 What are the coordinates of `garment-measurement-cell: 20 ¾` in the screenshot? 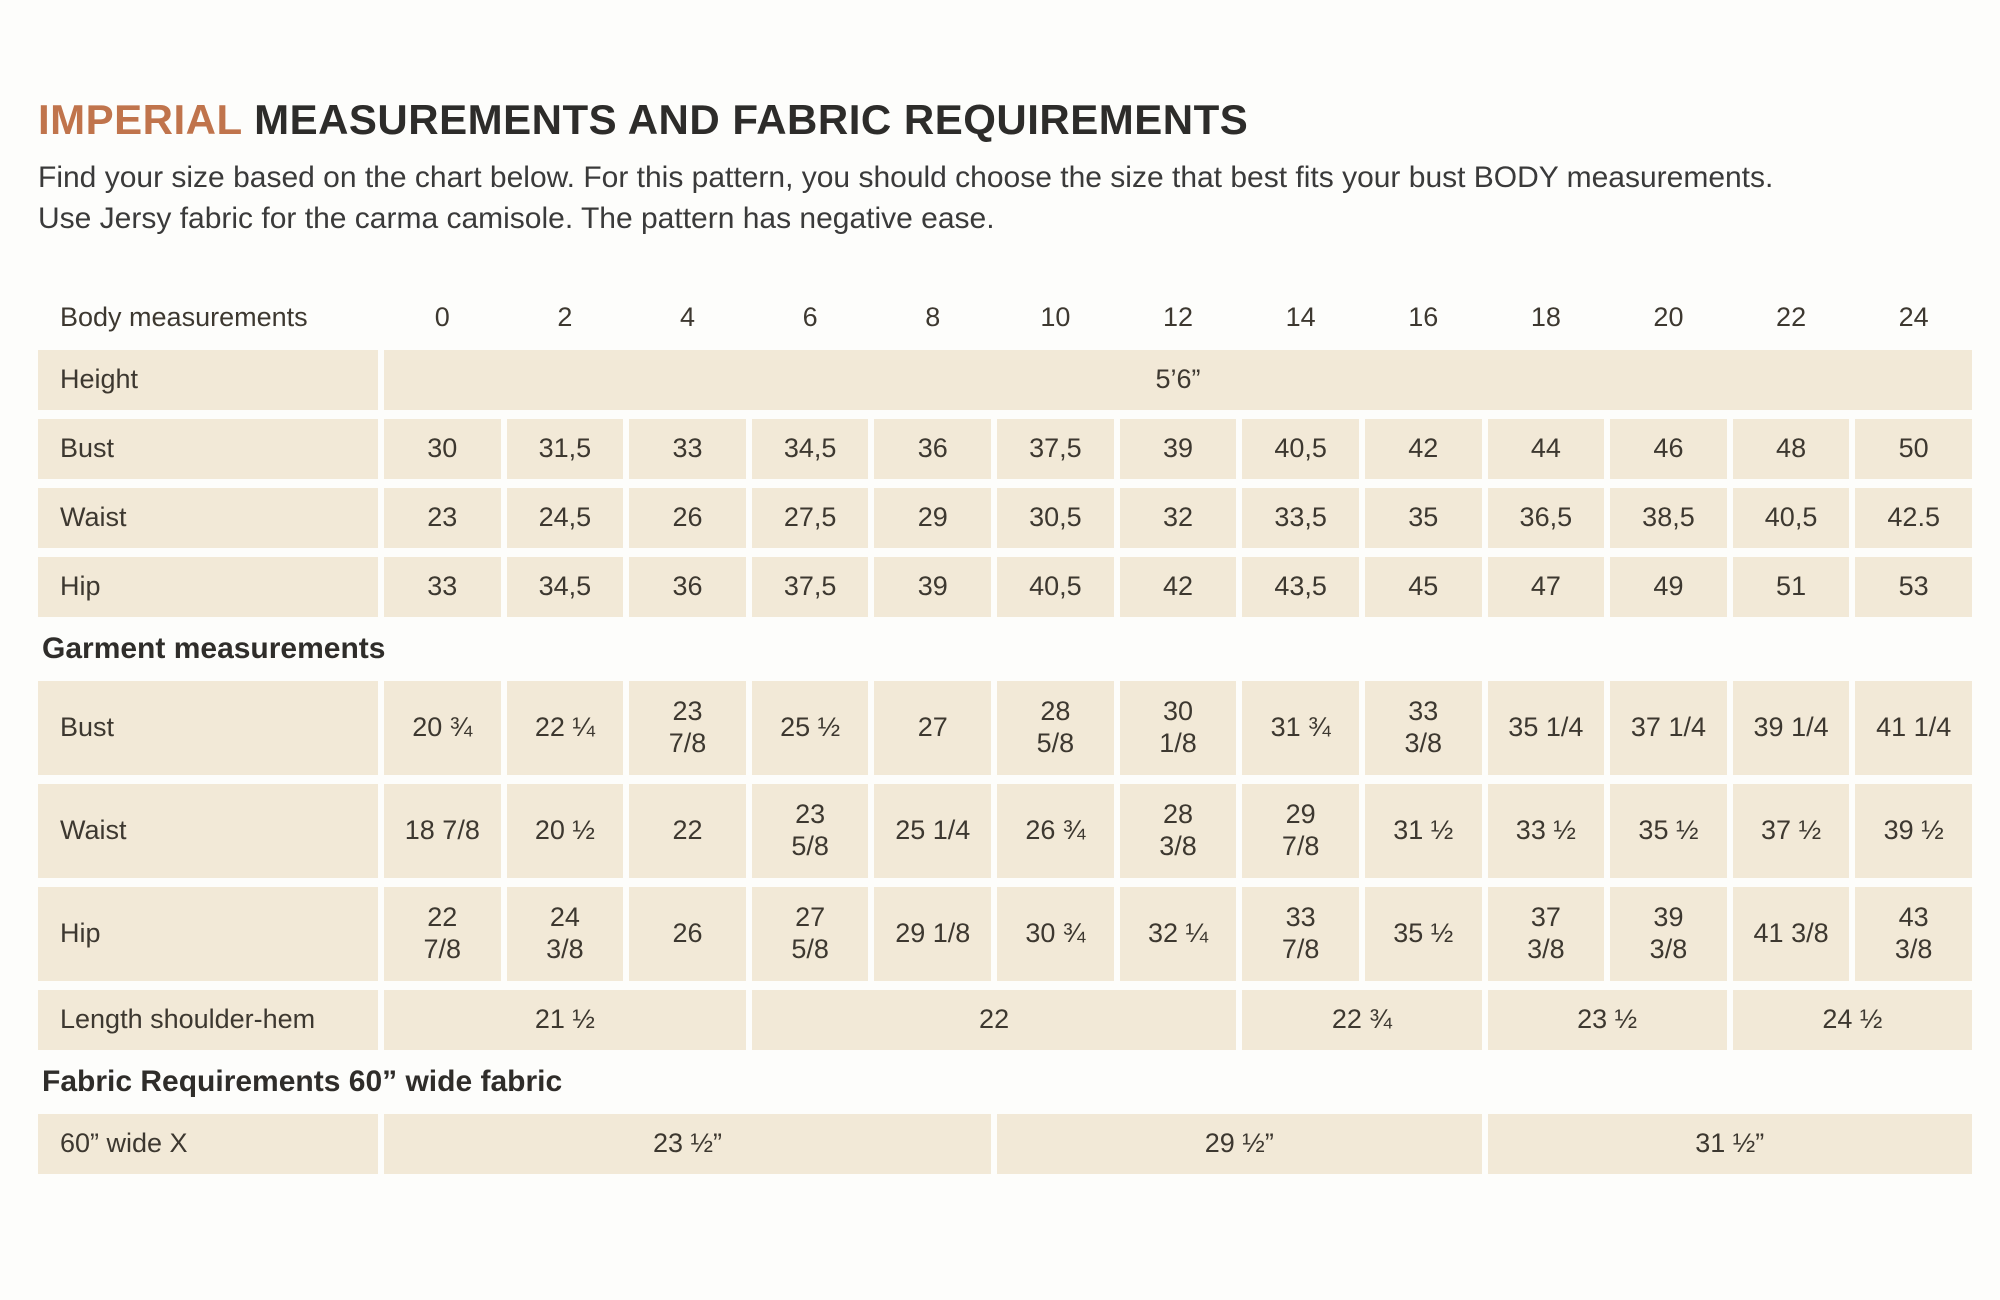 It's located at (442, 728).